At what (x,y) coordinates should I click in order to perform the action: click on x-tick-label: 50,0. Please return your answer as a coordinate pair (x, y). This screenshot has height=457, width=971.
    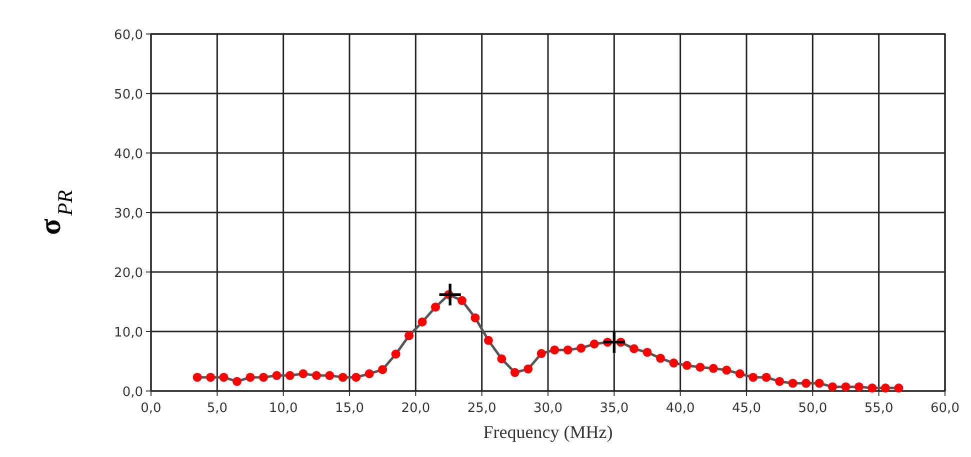
    Looking at the image, I should click on (813, 408).